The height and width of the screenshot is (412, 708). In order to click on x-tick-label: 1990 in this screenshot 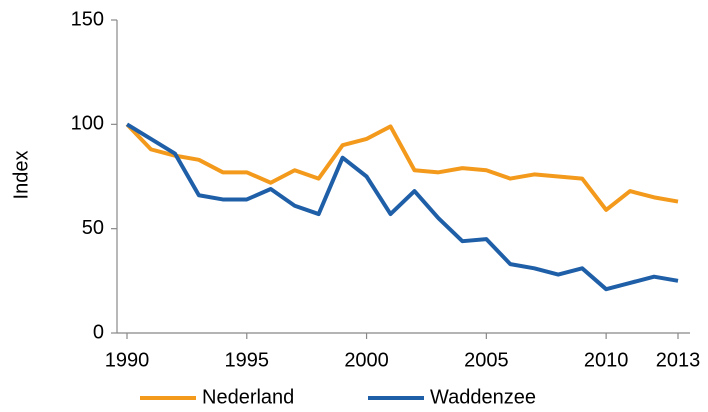, I will do `click(127, 360)`.